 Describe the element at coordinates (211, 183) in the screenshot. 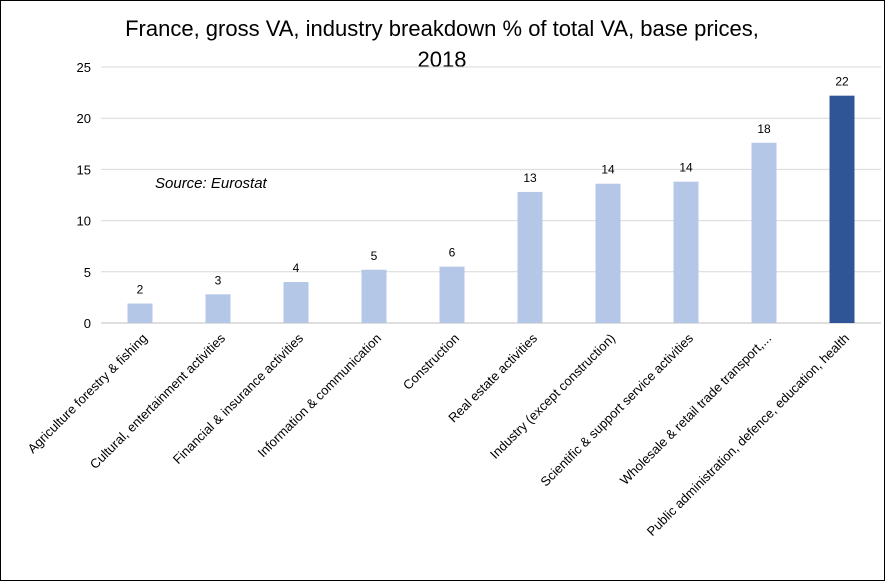

I see `source-note: Source: Eurostat` at that location.